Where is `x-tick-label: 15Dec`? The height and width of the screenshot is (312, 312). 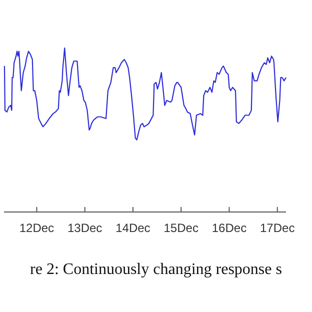
x-tick-label: 15Dec is located at coordinates (181, 228).